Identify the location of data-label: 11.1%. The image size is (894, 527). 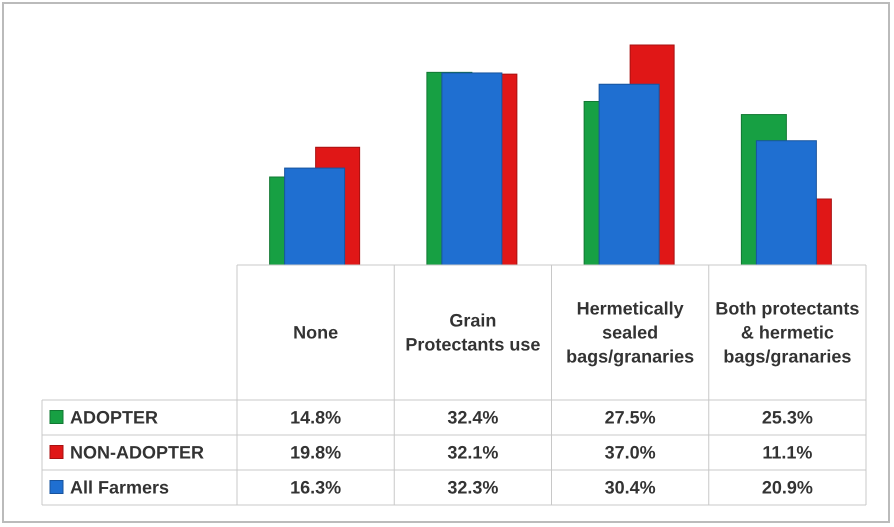
(787, 452).